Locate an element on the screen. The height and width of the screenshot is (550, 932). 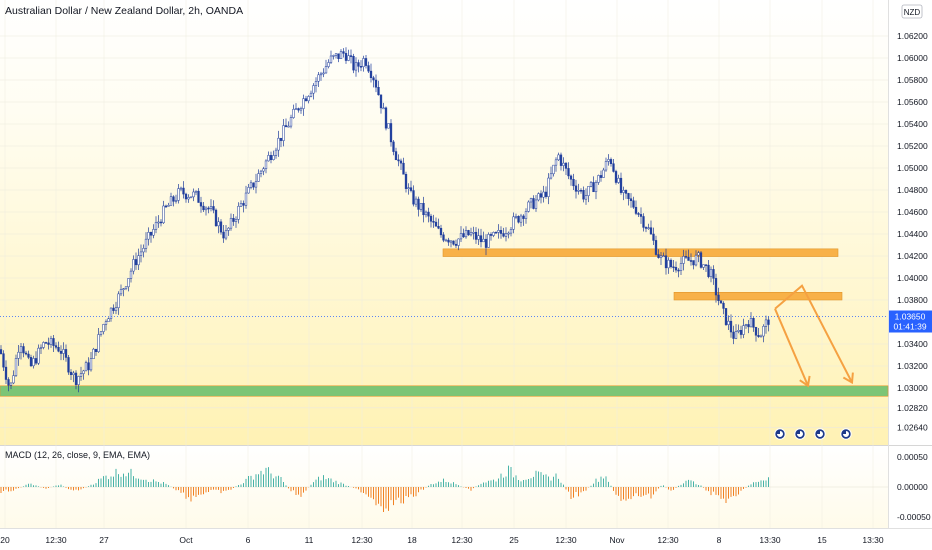
time-axis-label: 20 is located at coordinates (5, 540).